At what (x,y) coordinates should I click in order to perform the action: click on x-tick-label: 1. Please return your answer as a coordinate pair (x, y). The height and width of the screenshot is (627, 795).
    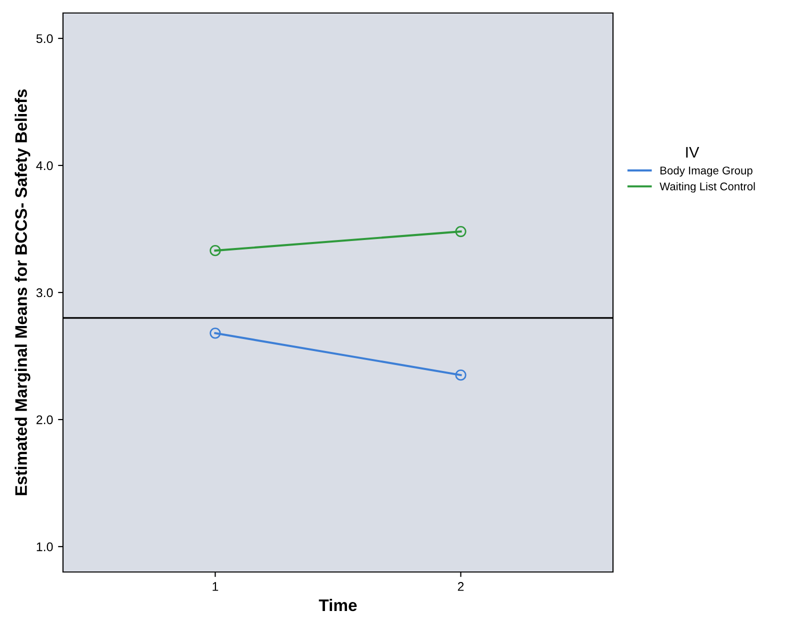
    Looking at the image, I should click on (215, 586).